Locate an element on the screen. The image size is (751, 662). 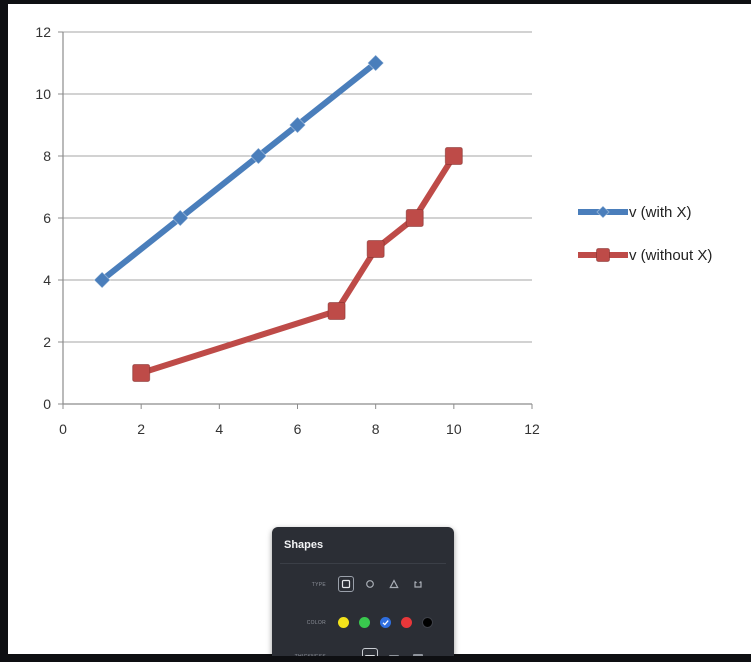
y-tick-label: 2 is located at coordinates (47, 342).